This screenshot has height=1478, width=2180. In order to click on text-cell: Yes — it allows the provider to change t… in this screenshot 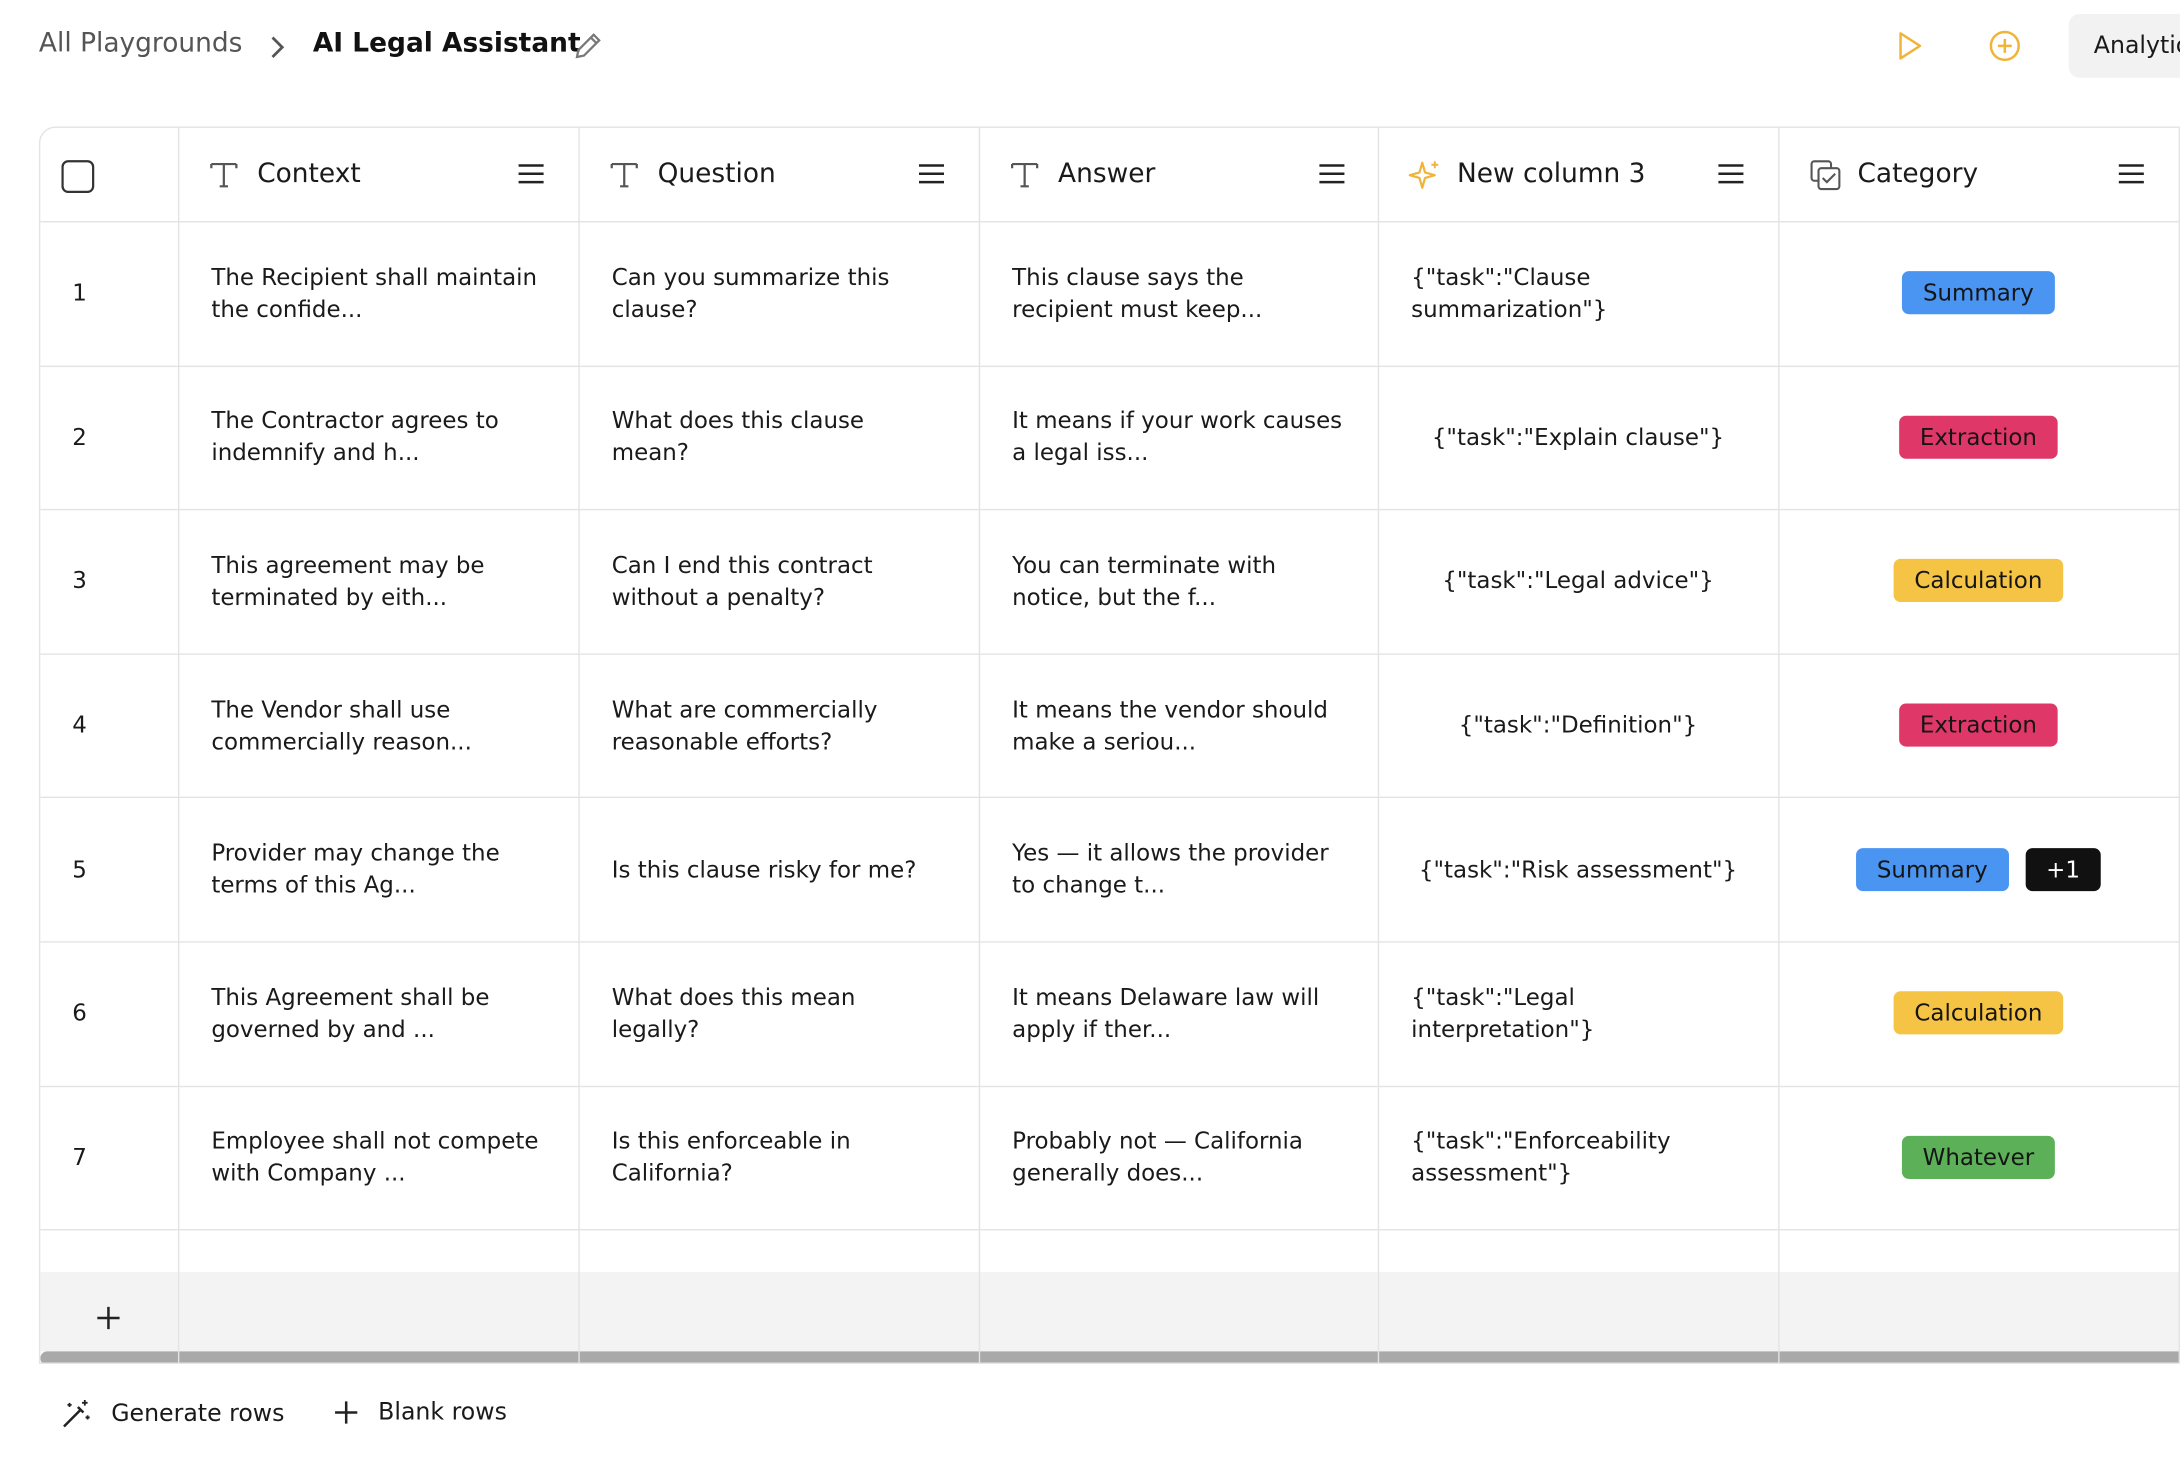, I will do `click(1170, 869)`.